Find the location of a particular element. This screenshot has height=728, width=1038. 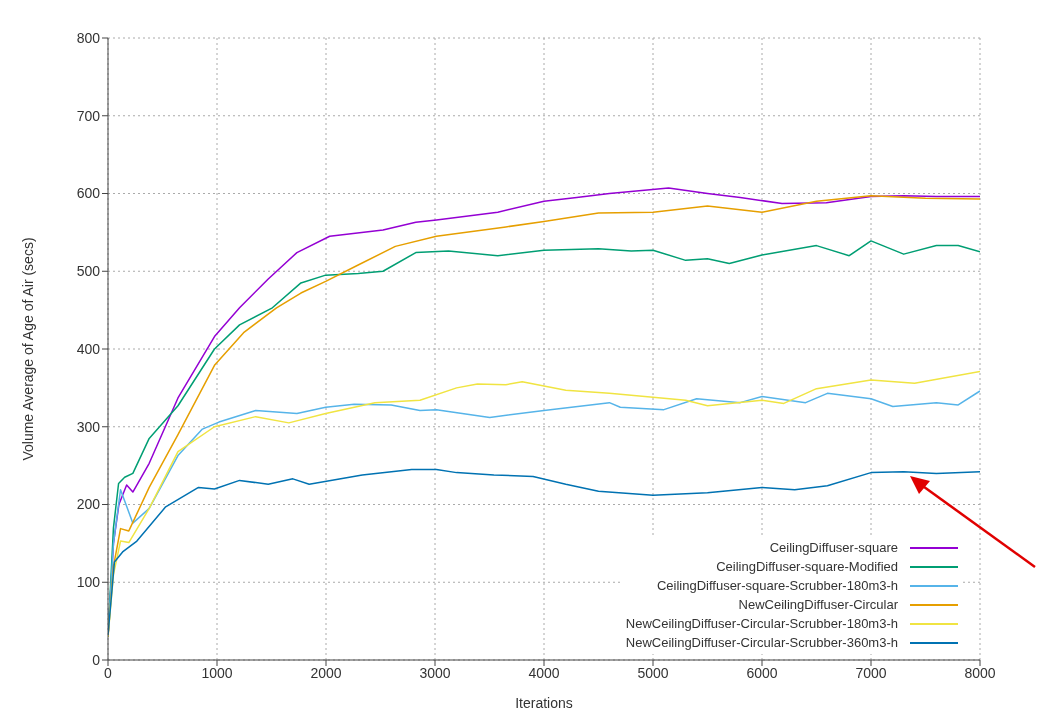

y-tick-label: 0 is located at coordinates (96, 659).